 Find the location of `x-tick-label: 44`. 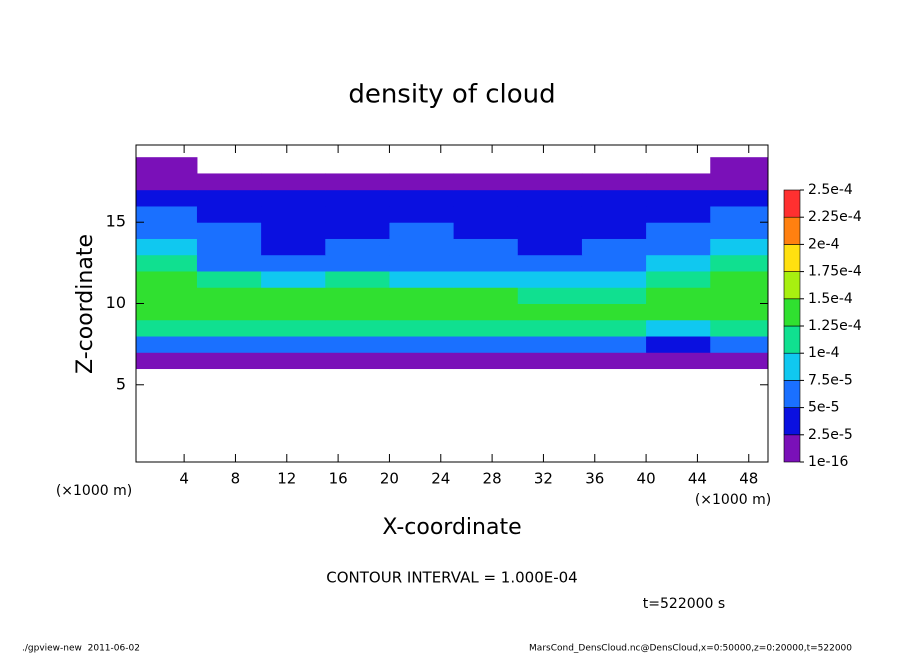

x-tick-label: 44 is located at coordinates (697, 479).